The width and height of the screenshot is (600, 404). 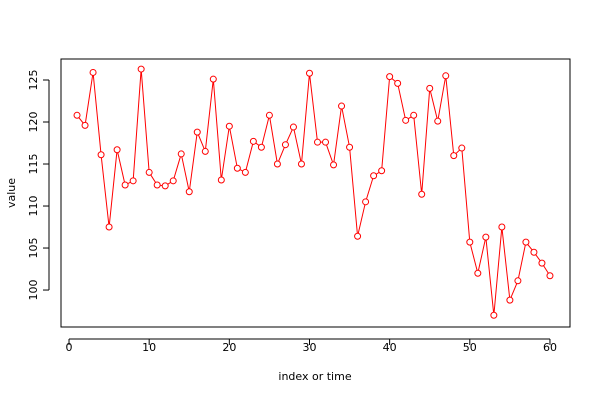 What do you see at coordinates (550, 347) in the screenshot?
I see `x-tick-label: 60` at bounding box center [550, 347].